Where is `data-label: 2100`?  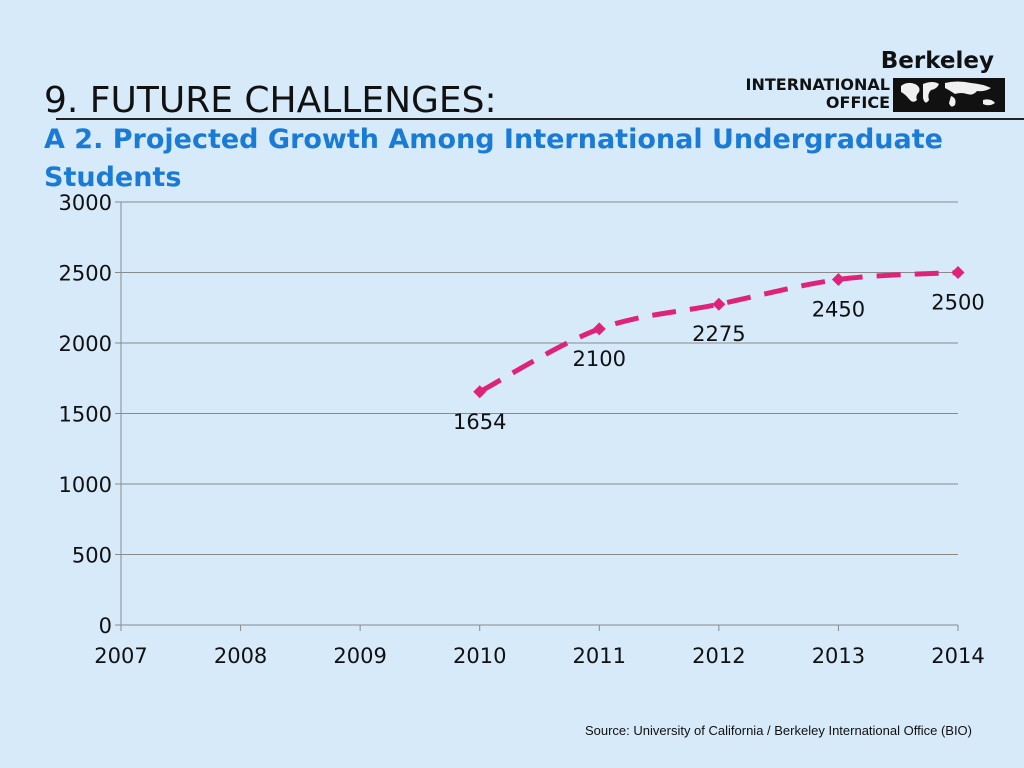 data-label: 2100 is located at coordinates (599, 359).